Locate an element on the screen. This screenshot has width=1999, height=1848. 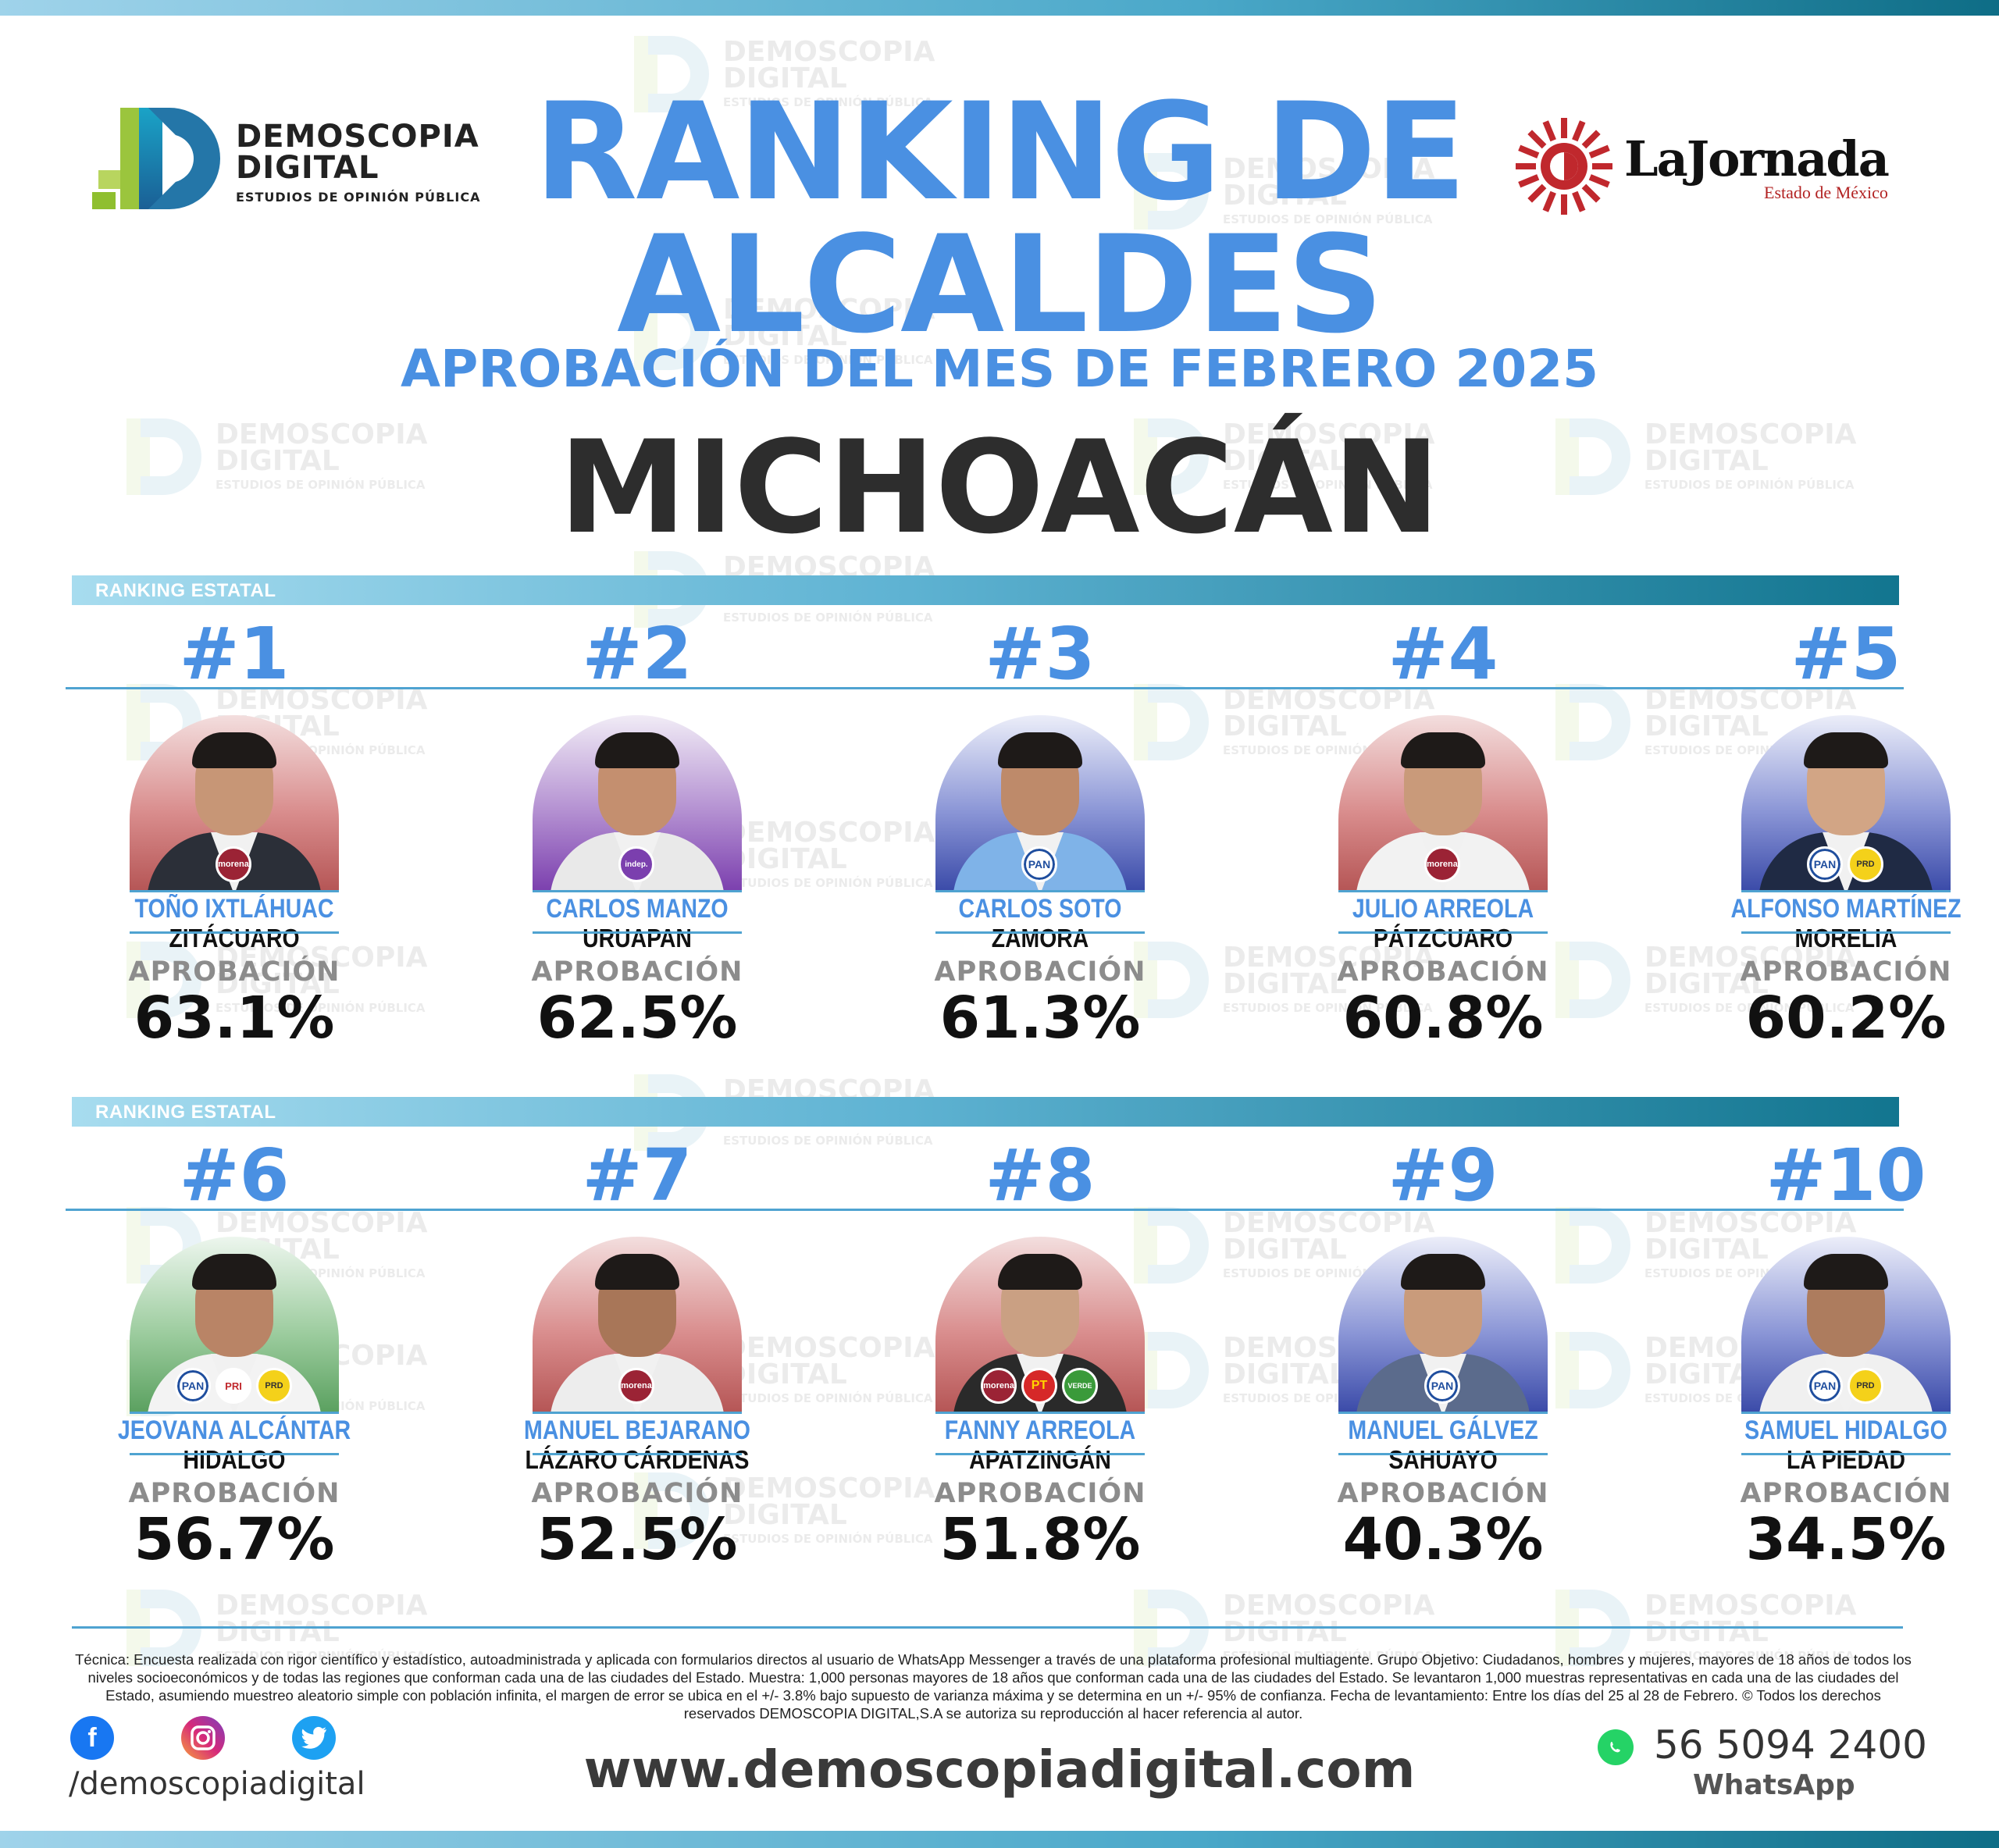
mayor-name: MANUEL BEJARANO is located at coordinates (637, 1430).